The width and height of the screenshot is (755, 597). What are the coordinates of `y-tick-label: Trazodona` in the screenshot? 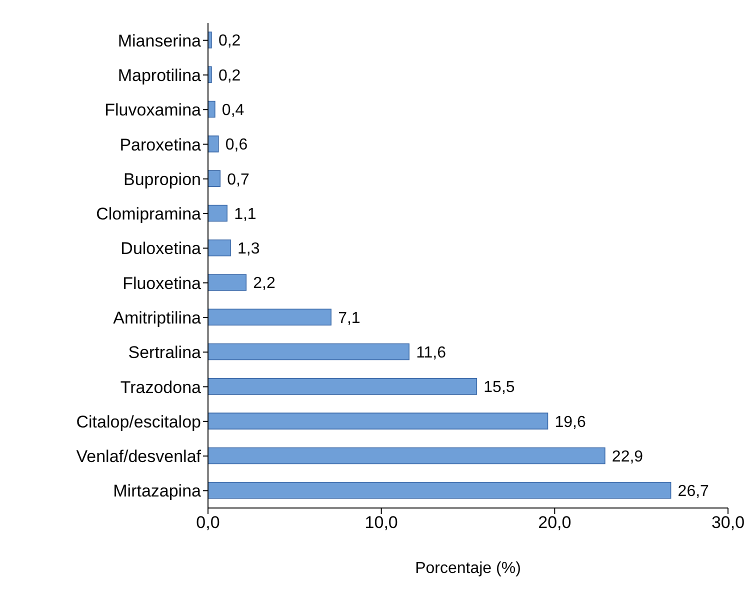 It's located at (161, 387).